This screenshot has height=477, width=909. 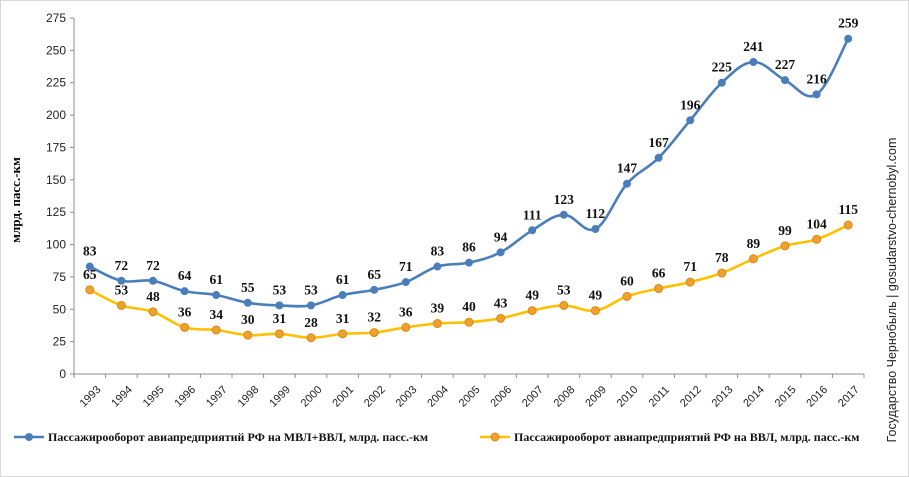 I want to click on data-label-domestic: 36, so click(x=185, y=311).